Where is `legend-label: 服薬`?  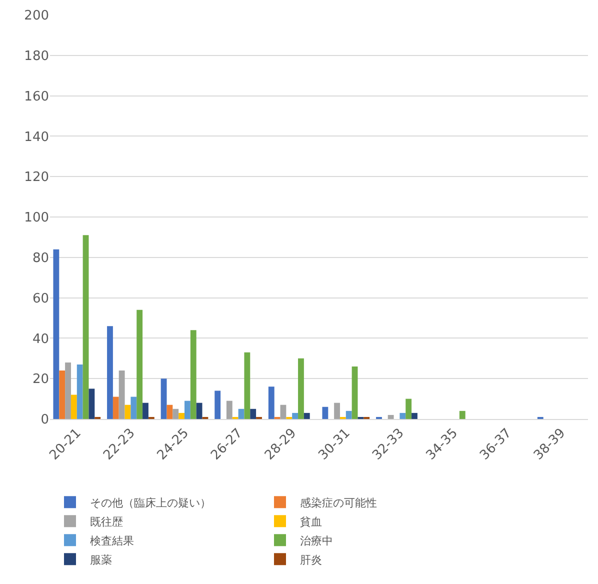 legend-label: 服薬 is located at coordinates (101, 559).